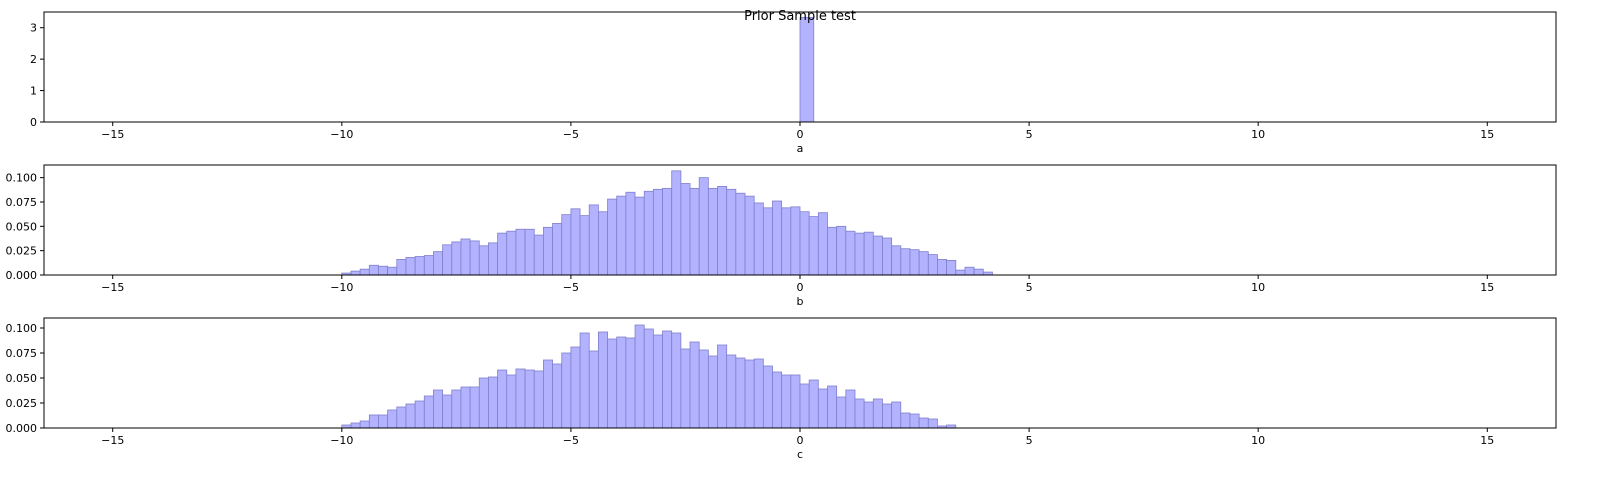  What do you see at coordinates (800, 301) in the screenshot?
I see `x-axis-label: b` at bounding box center [800, 301].